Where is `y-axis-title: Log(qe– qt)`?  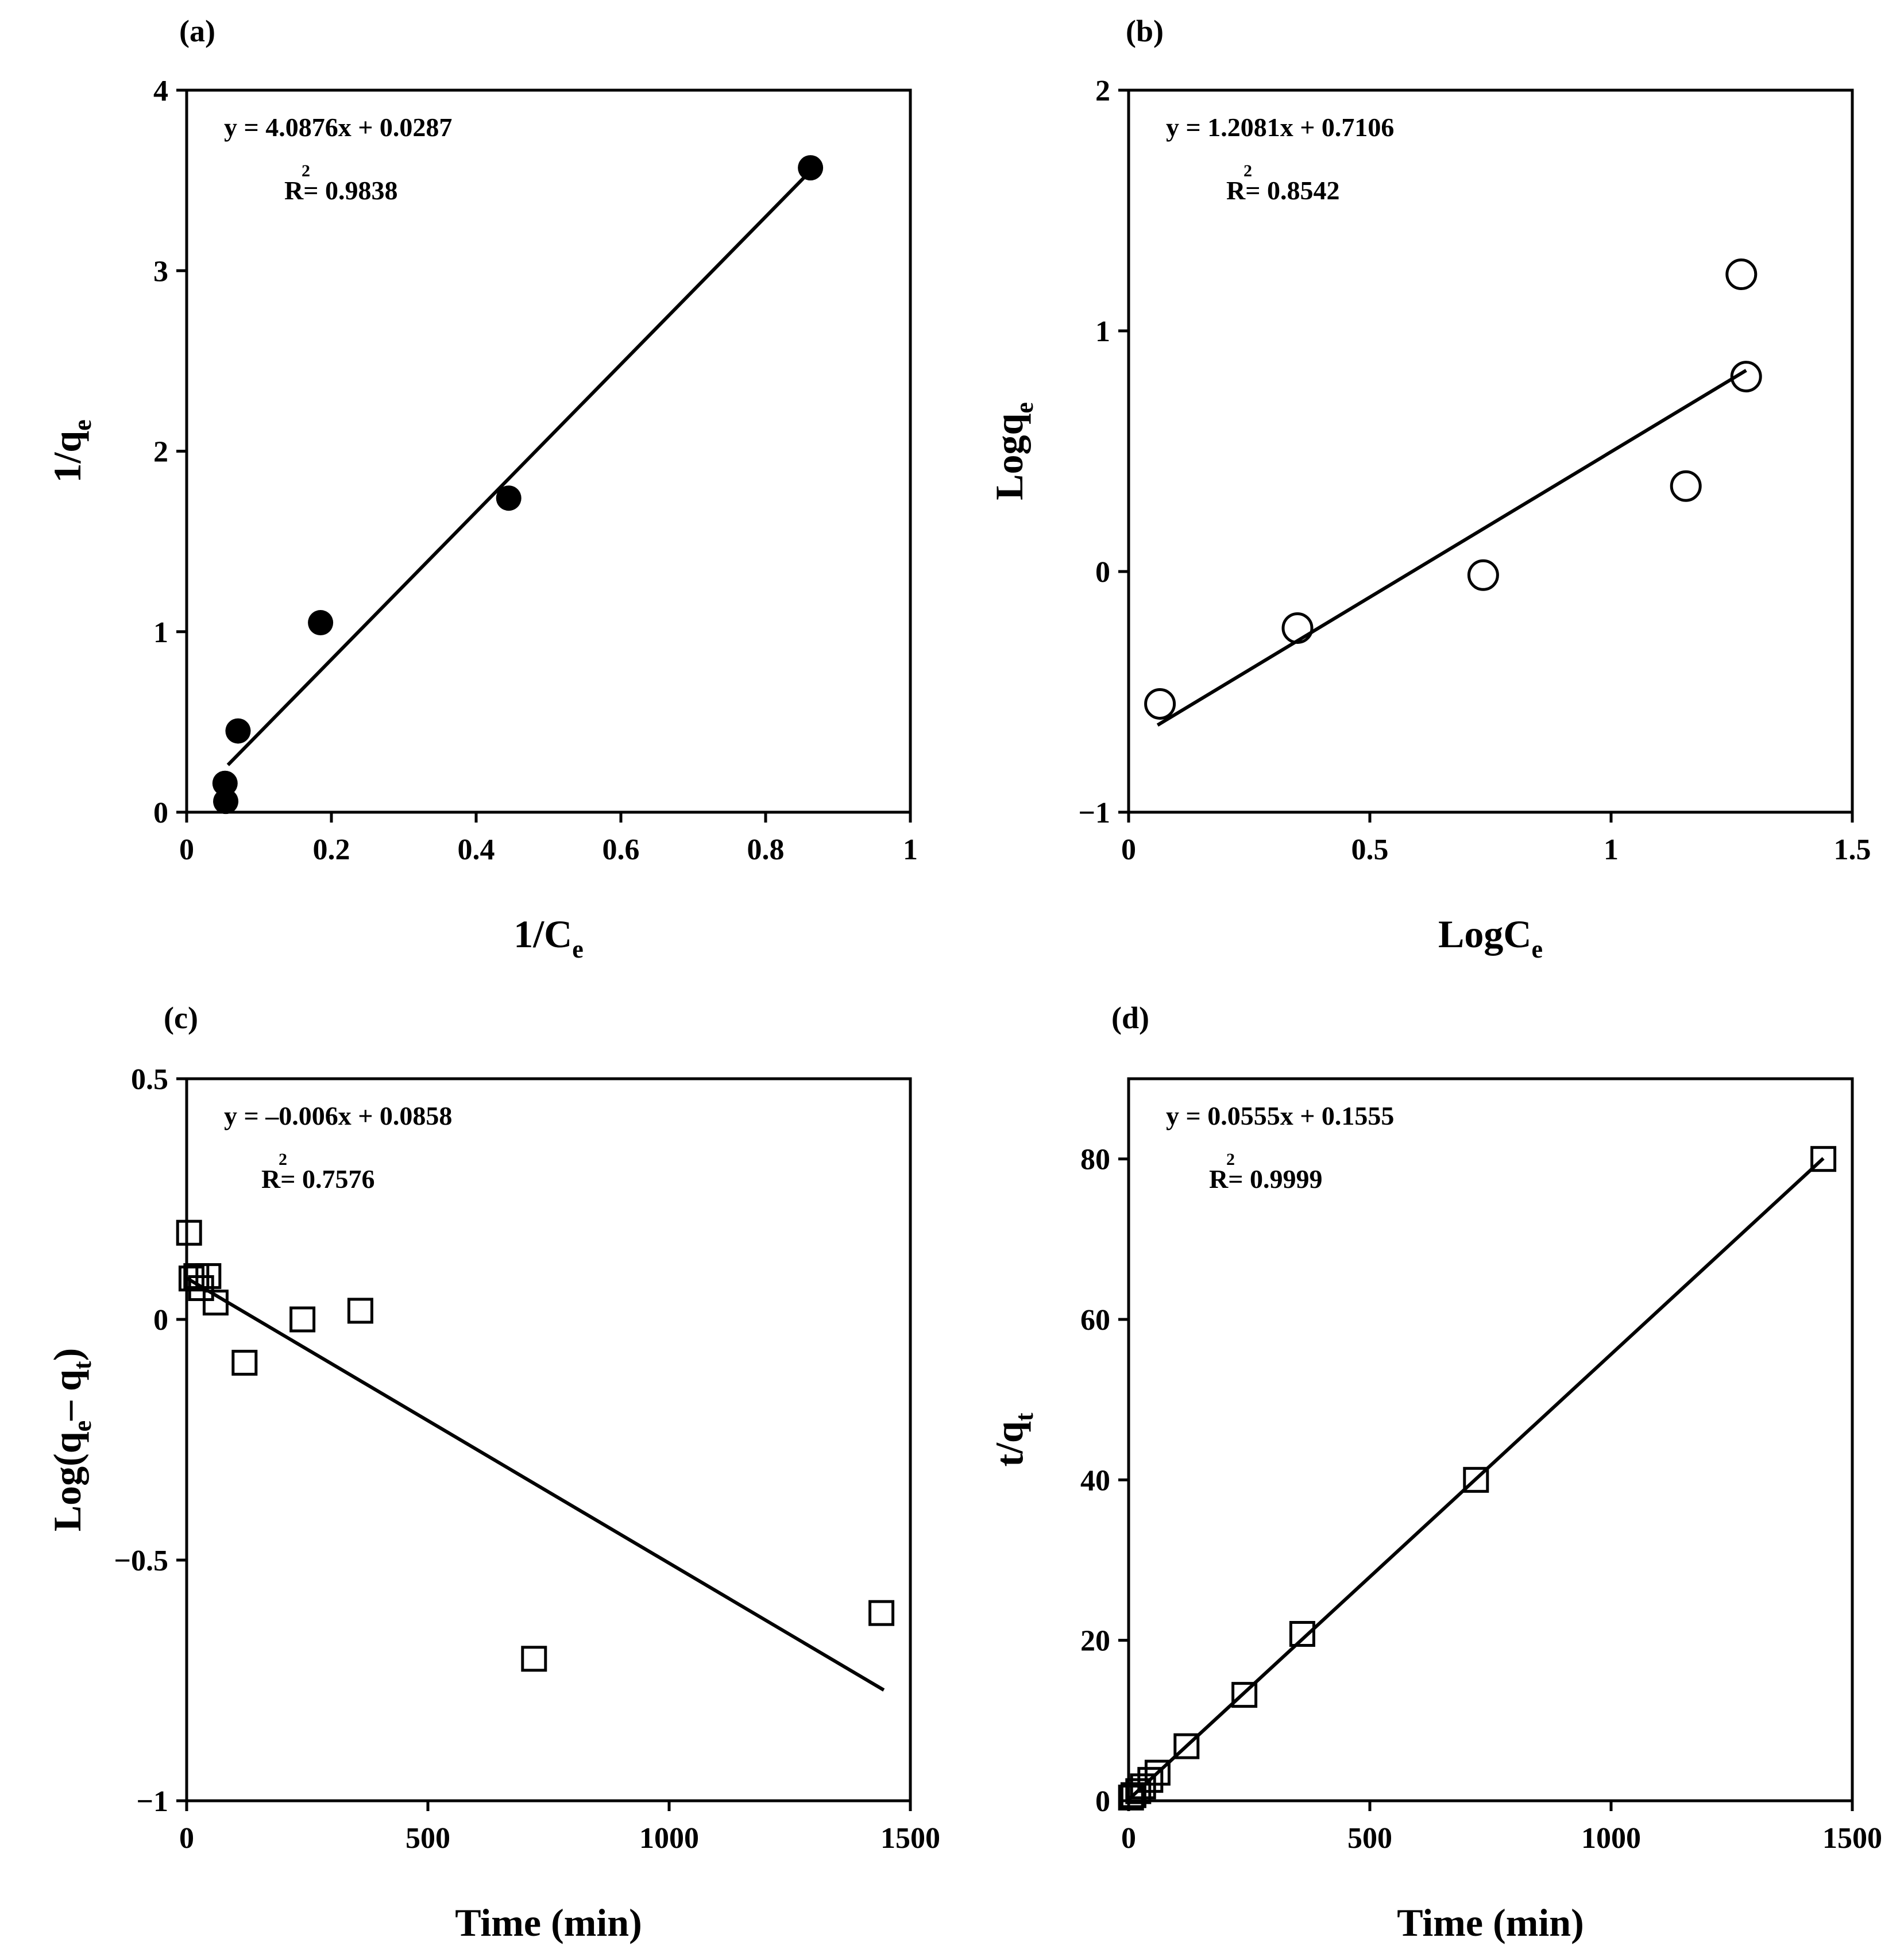 y-axis-title: Log(qe– qt) is located at coordinates (70, 1440).